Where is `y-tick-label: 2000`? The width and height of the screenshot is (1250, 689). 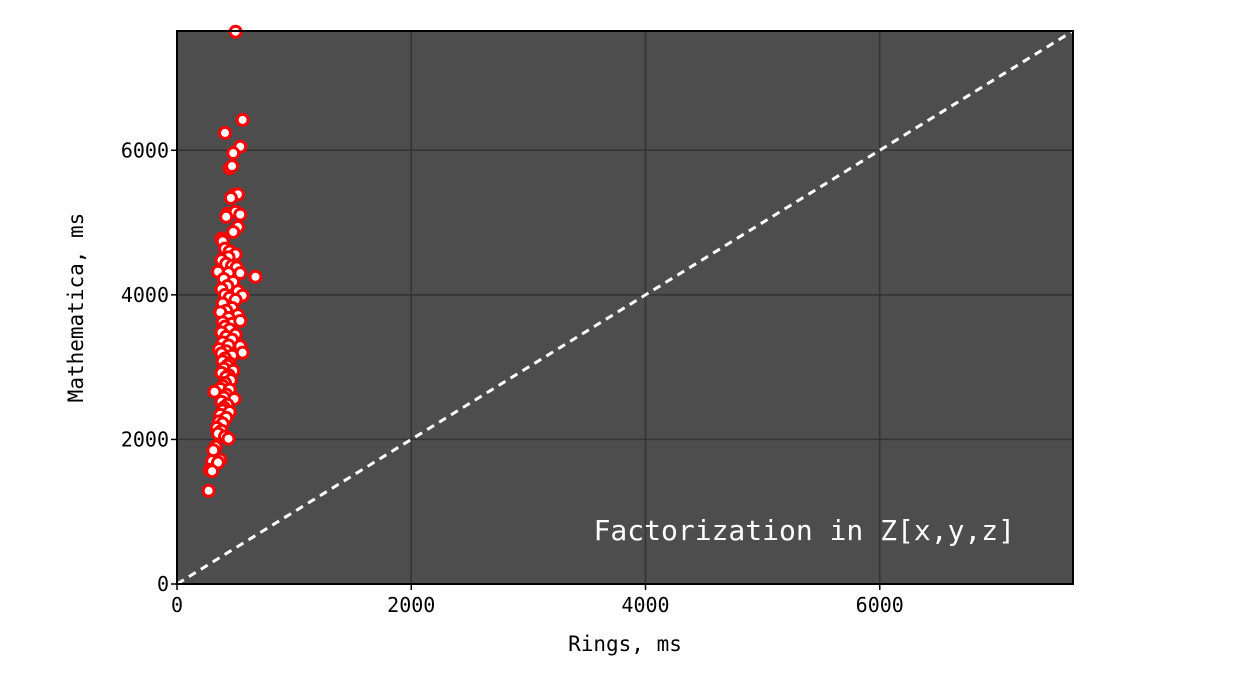
y-tick-label: 2000 is located at coordinates (145, 439).